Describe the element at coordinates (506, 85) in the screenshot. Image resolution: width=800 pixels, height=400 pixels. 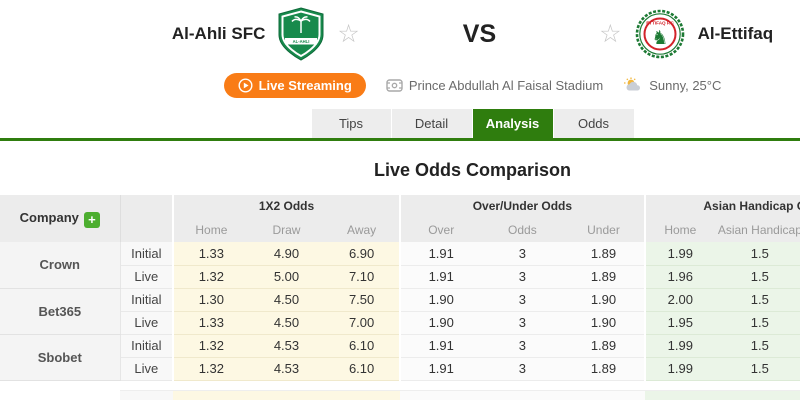
I see `stadium-name: Prince Abdullah Al Faisal Stadium` at that location.